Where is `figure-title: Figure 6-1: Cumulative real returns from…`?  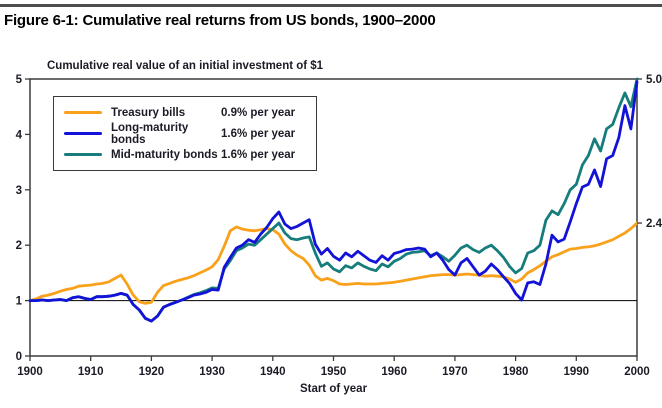
figure-title: Figure 6-1: Cumulative real returns from… is located at coordinates (220, 20).